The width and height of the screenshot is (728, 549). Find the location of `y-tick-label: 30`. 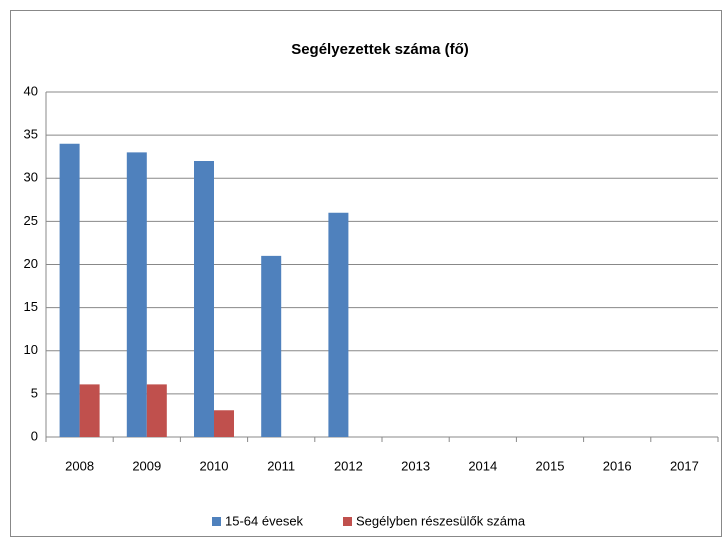

y-tick-label: 30 is located at coordinates (31, 177).